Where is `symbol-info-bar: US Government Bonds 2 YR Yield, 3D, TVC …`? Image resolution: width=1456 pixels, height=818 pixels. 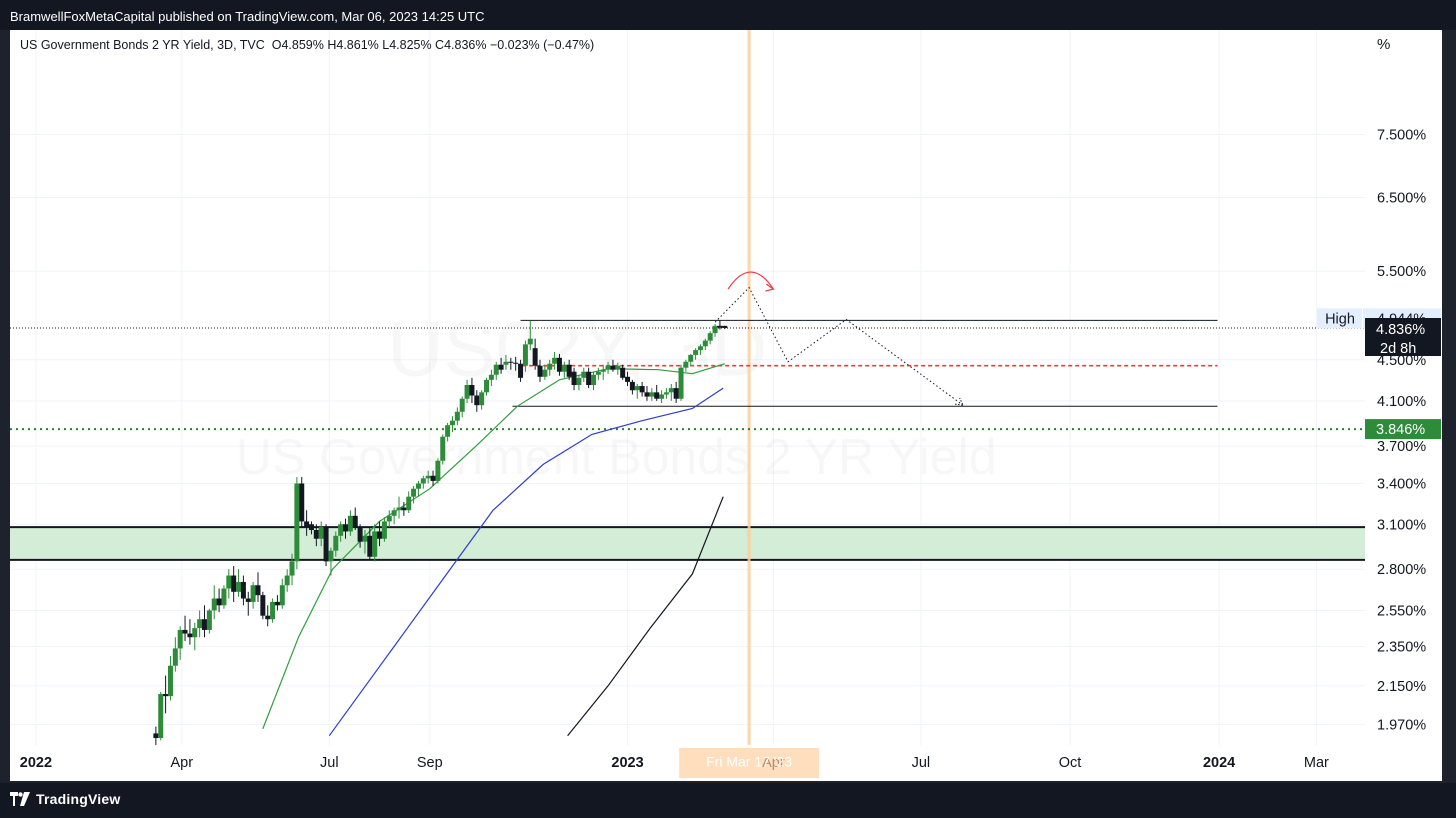
symbol-info-bar: US Government Bonds 2 YR Yield, 3D, TVC … is located at coordinates (307, 45).